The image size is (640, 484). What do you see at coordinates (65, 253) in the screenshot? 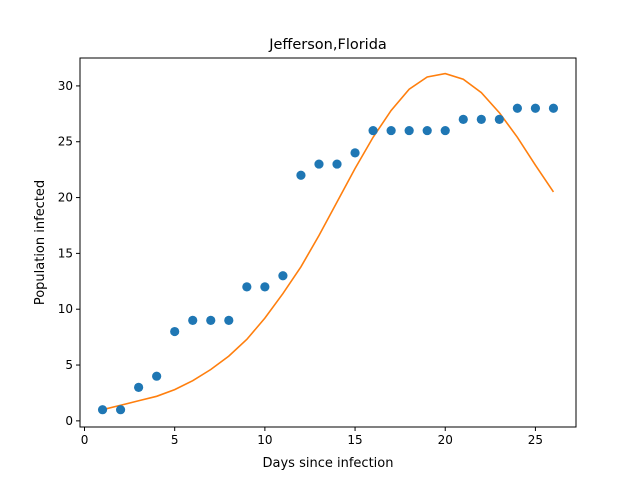
I see `y-tick-label: 15` at bounding box center [65, 253].